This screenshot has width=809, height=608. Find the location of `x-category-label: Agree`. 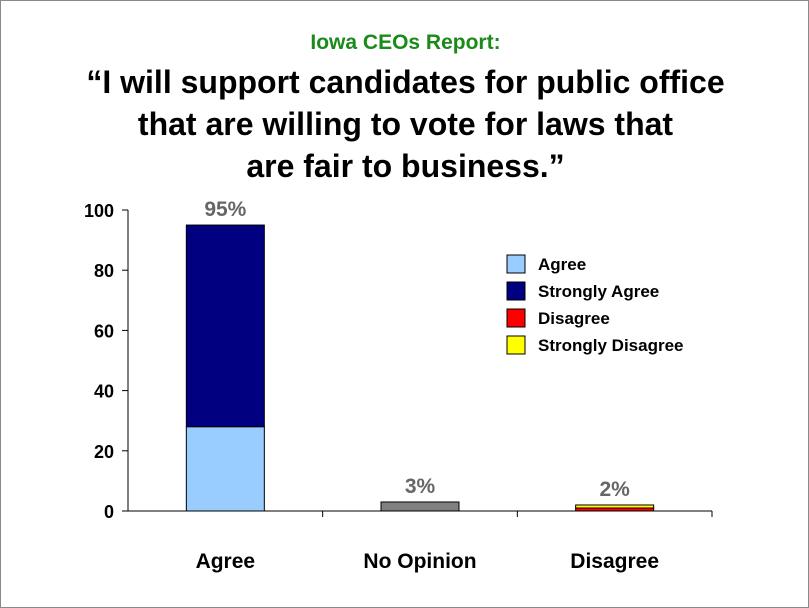

x-category-label: Agree is located at coordinates (226, 561).